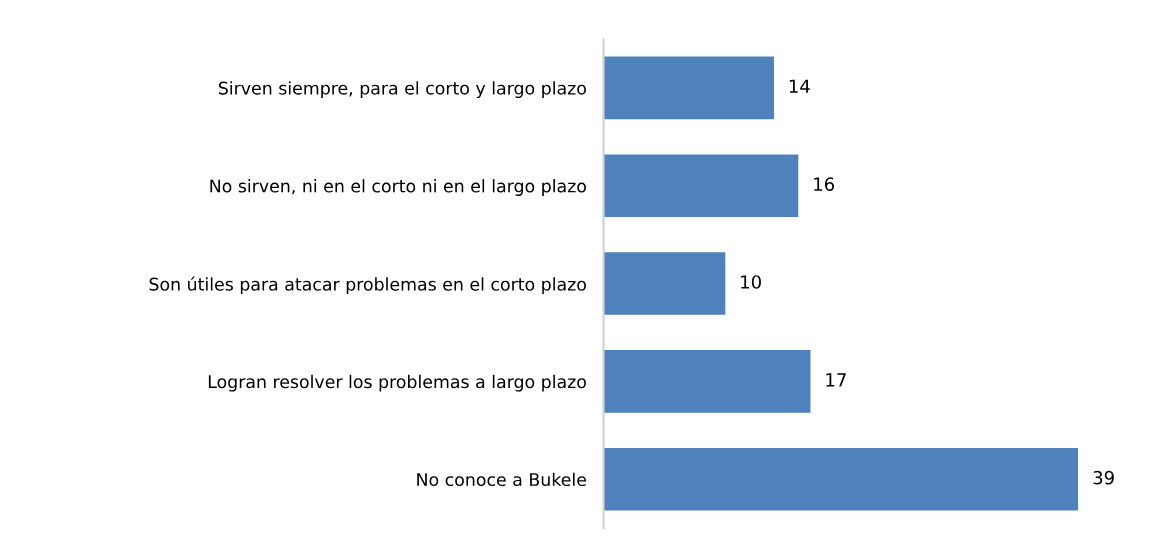 The image size is (1172, 556). What do you see at coordinates (501, 479) in the screenshot?
I see `y-tick-label: No conoce a Bukele` at bounding box center [501, 479].